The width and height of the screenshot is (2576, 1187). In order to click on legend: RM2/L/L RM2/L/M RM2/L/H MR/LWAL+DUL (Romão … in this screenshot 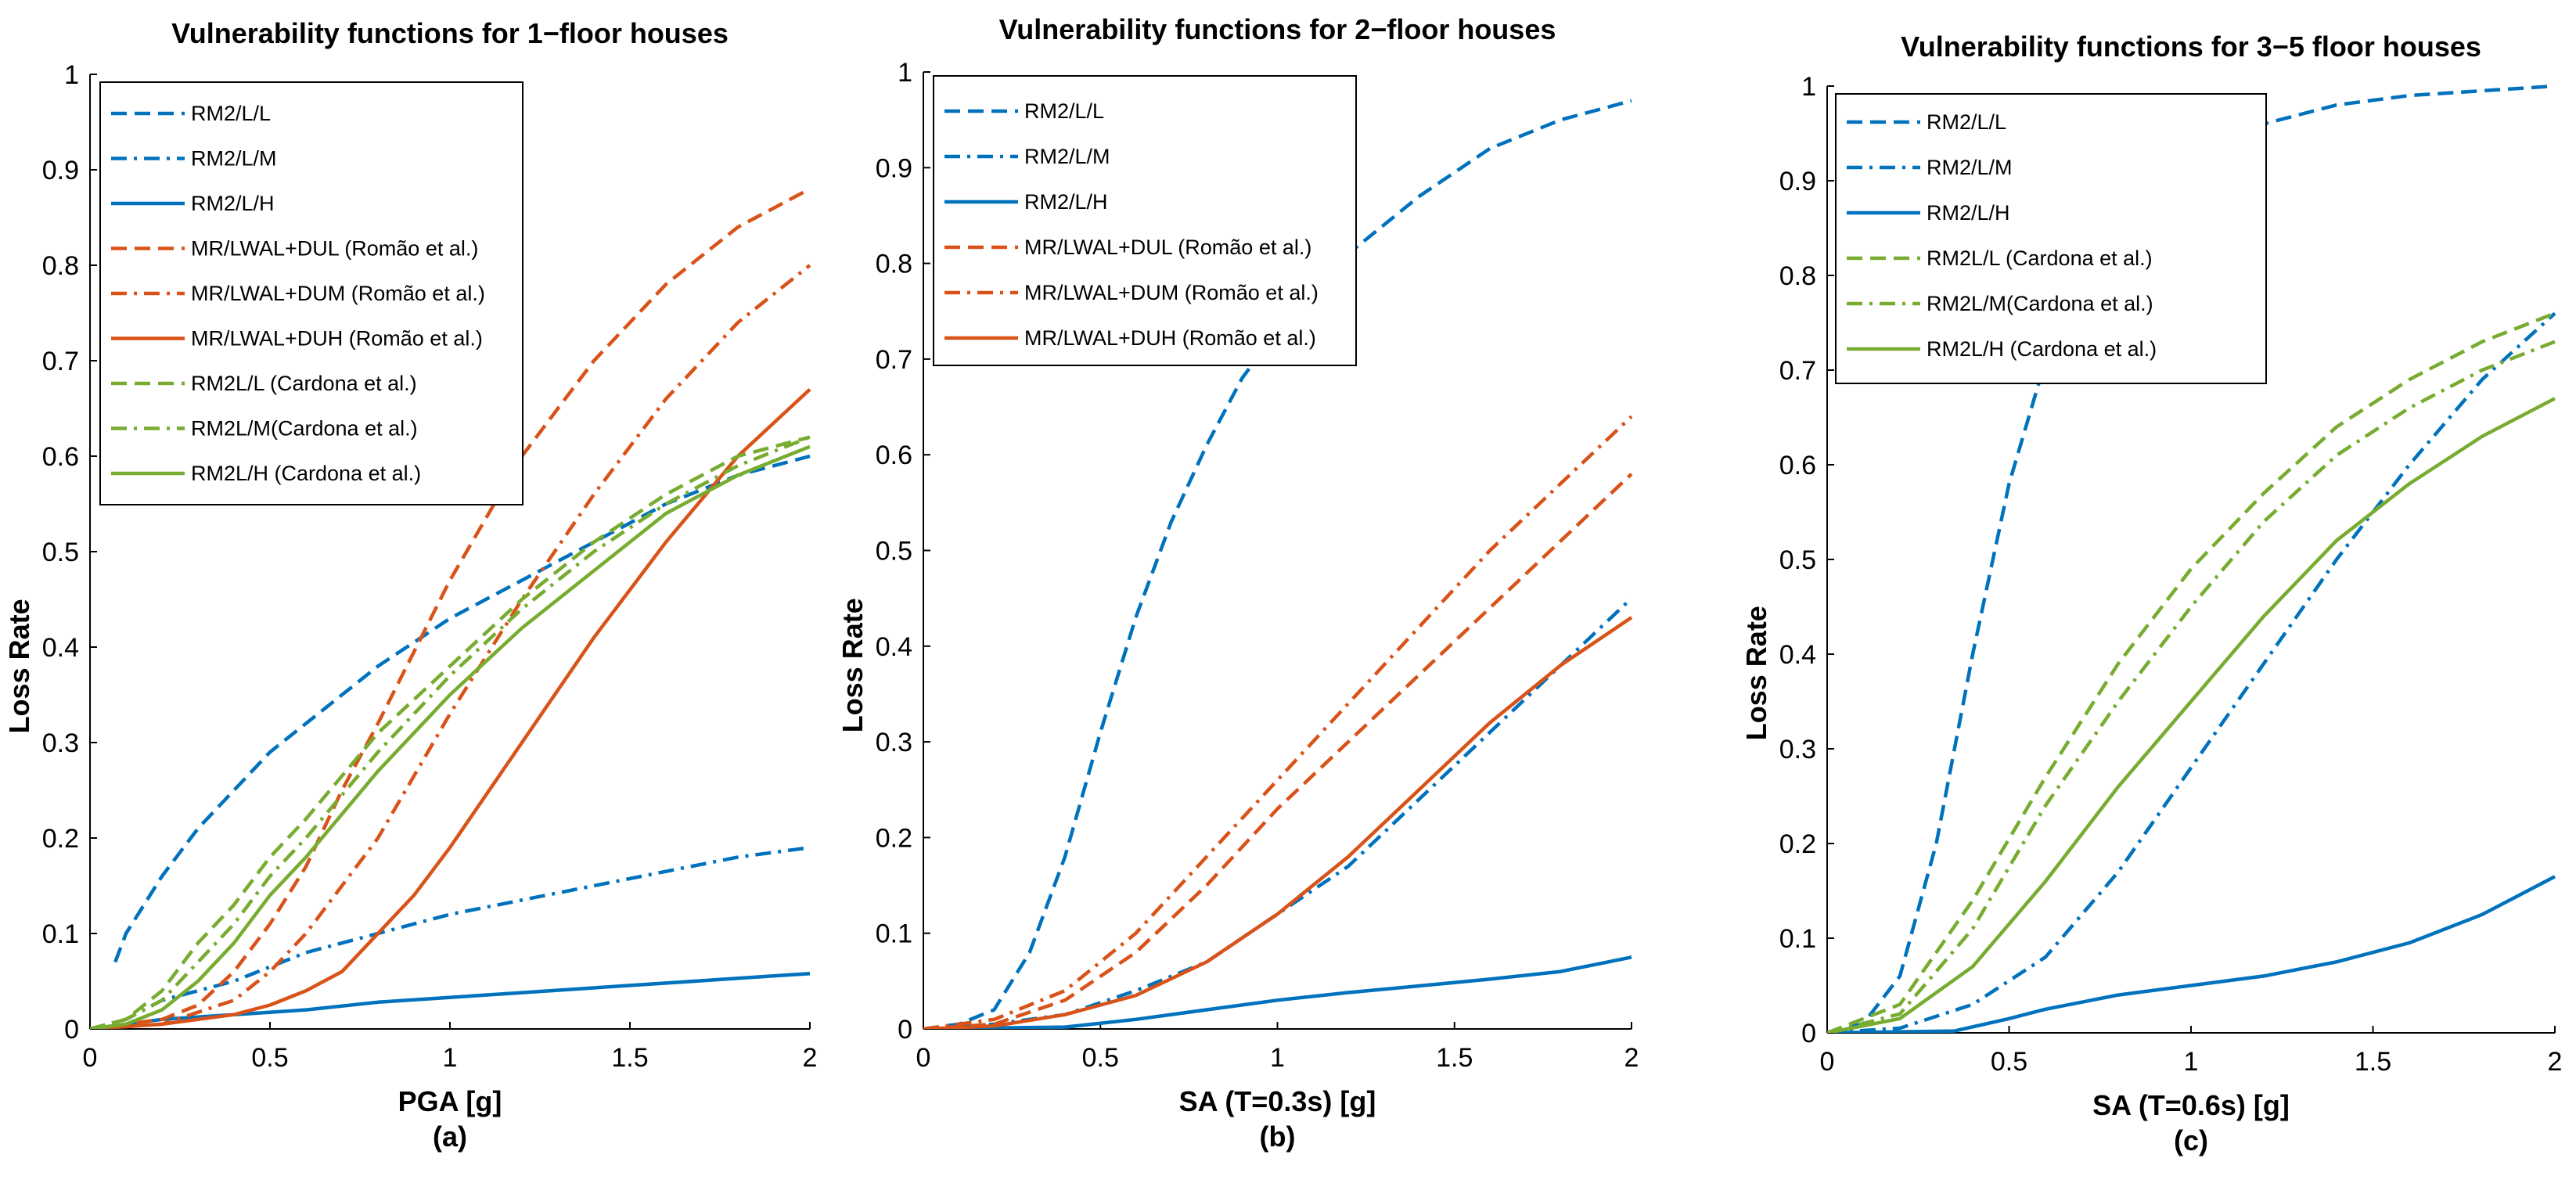, I will do `click(311, 293)`.